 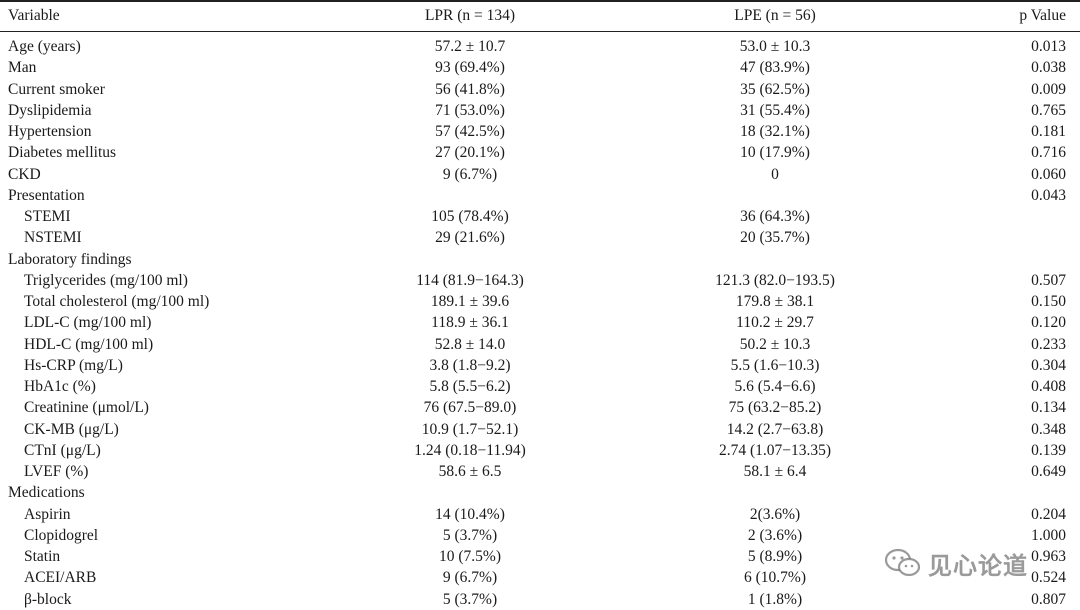 What do you see at coordinates (540, 195) in the screenshot?
I see `table-row: Presentation 0.043` at bounding box center [540, 195].